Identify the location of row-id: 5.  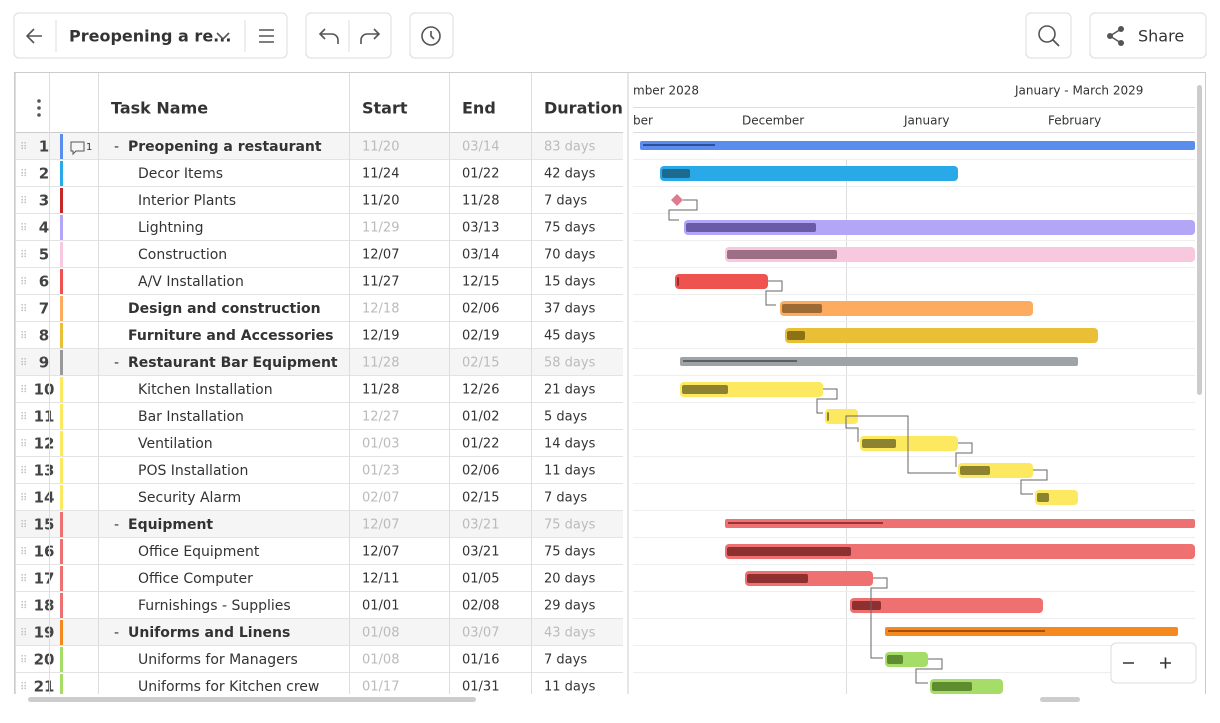
(44, 255).